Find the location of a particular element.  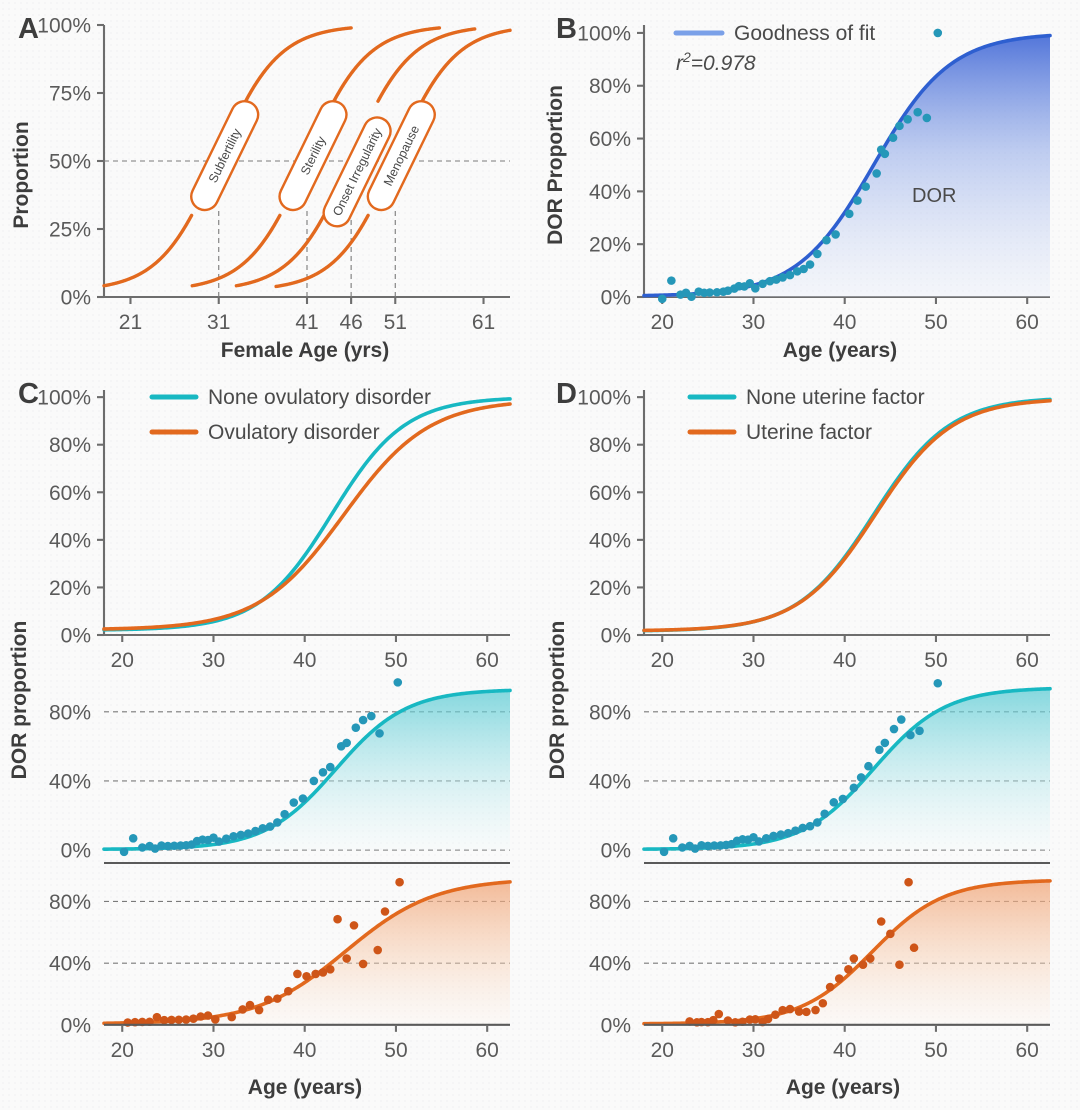

panel-A-letter: A is located at coordinates (28, 29).